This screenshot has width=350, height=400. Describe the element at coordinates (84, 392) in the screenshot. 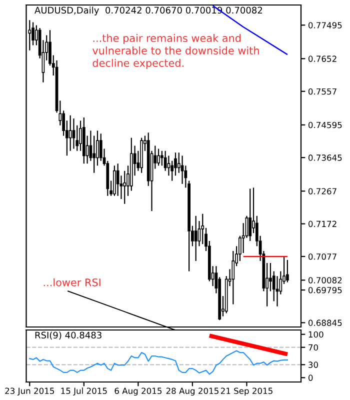

I see `x-tick-label: 15 Jul 2015` at that location.